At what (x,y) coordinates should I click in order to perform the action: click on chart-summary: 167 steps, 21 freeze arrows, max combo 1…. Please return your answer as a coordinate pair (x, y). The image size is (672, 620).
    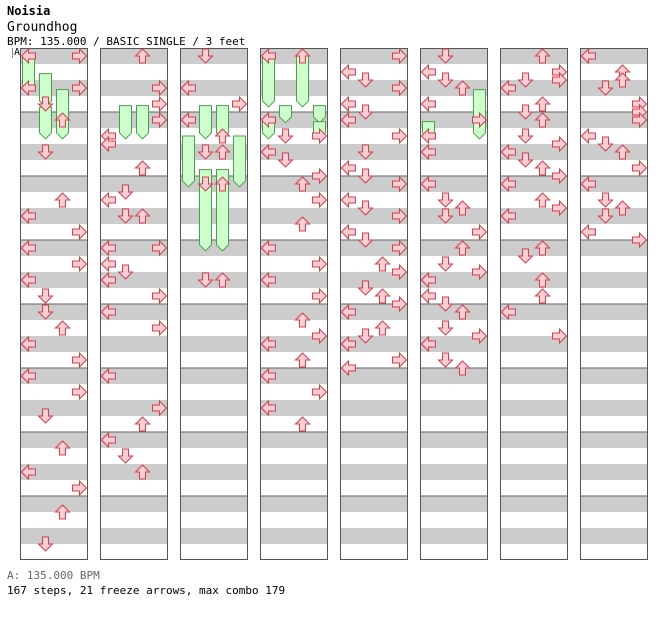
    Looking at the image, I should click on (146, 590).